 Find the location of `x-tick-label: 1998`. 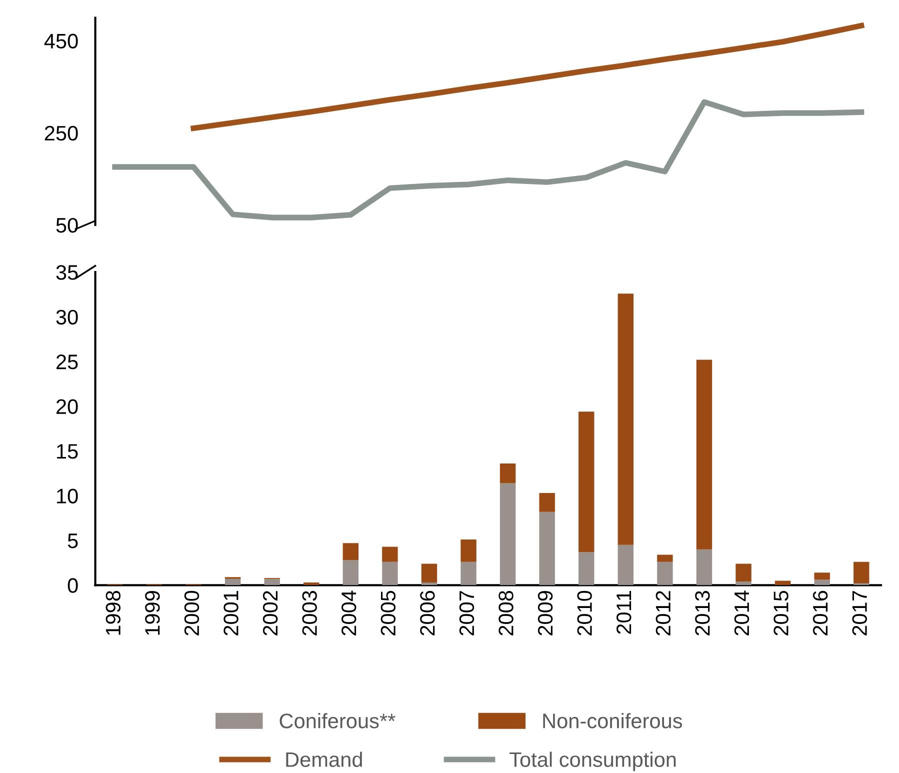

x-tick-label: 1998 is located at coordinates (113, 612).